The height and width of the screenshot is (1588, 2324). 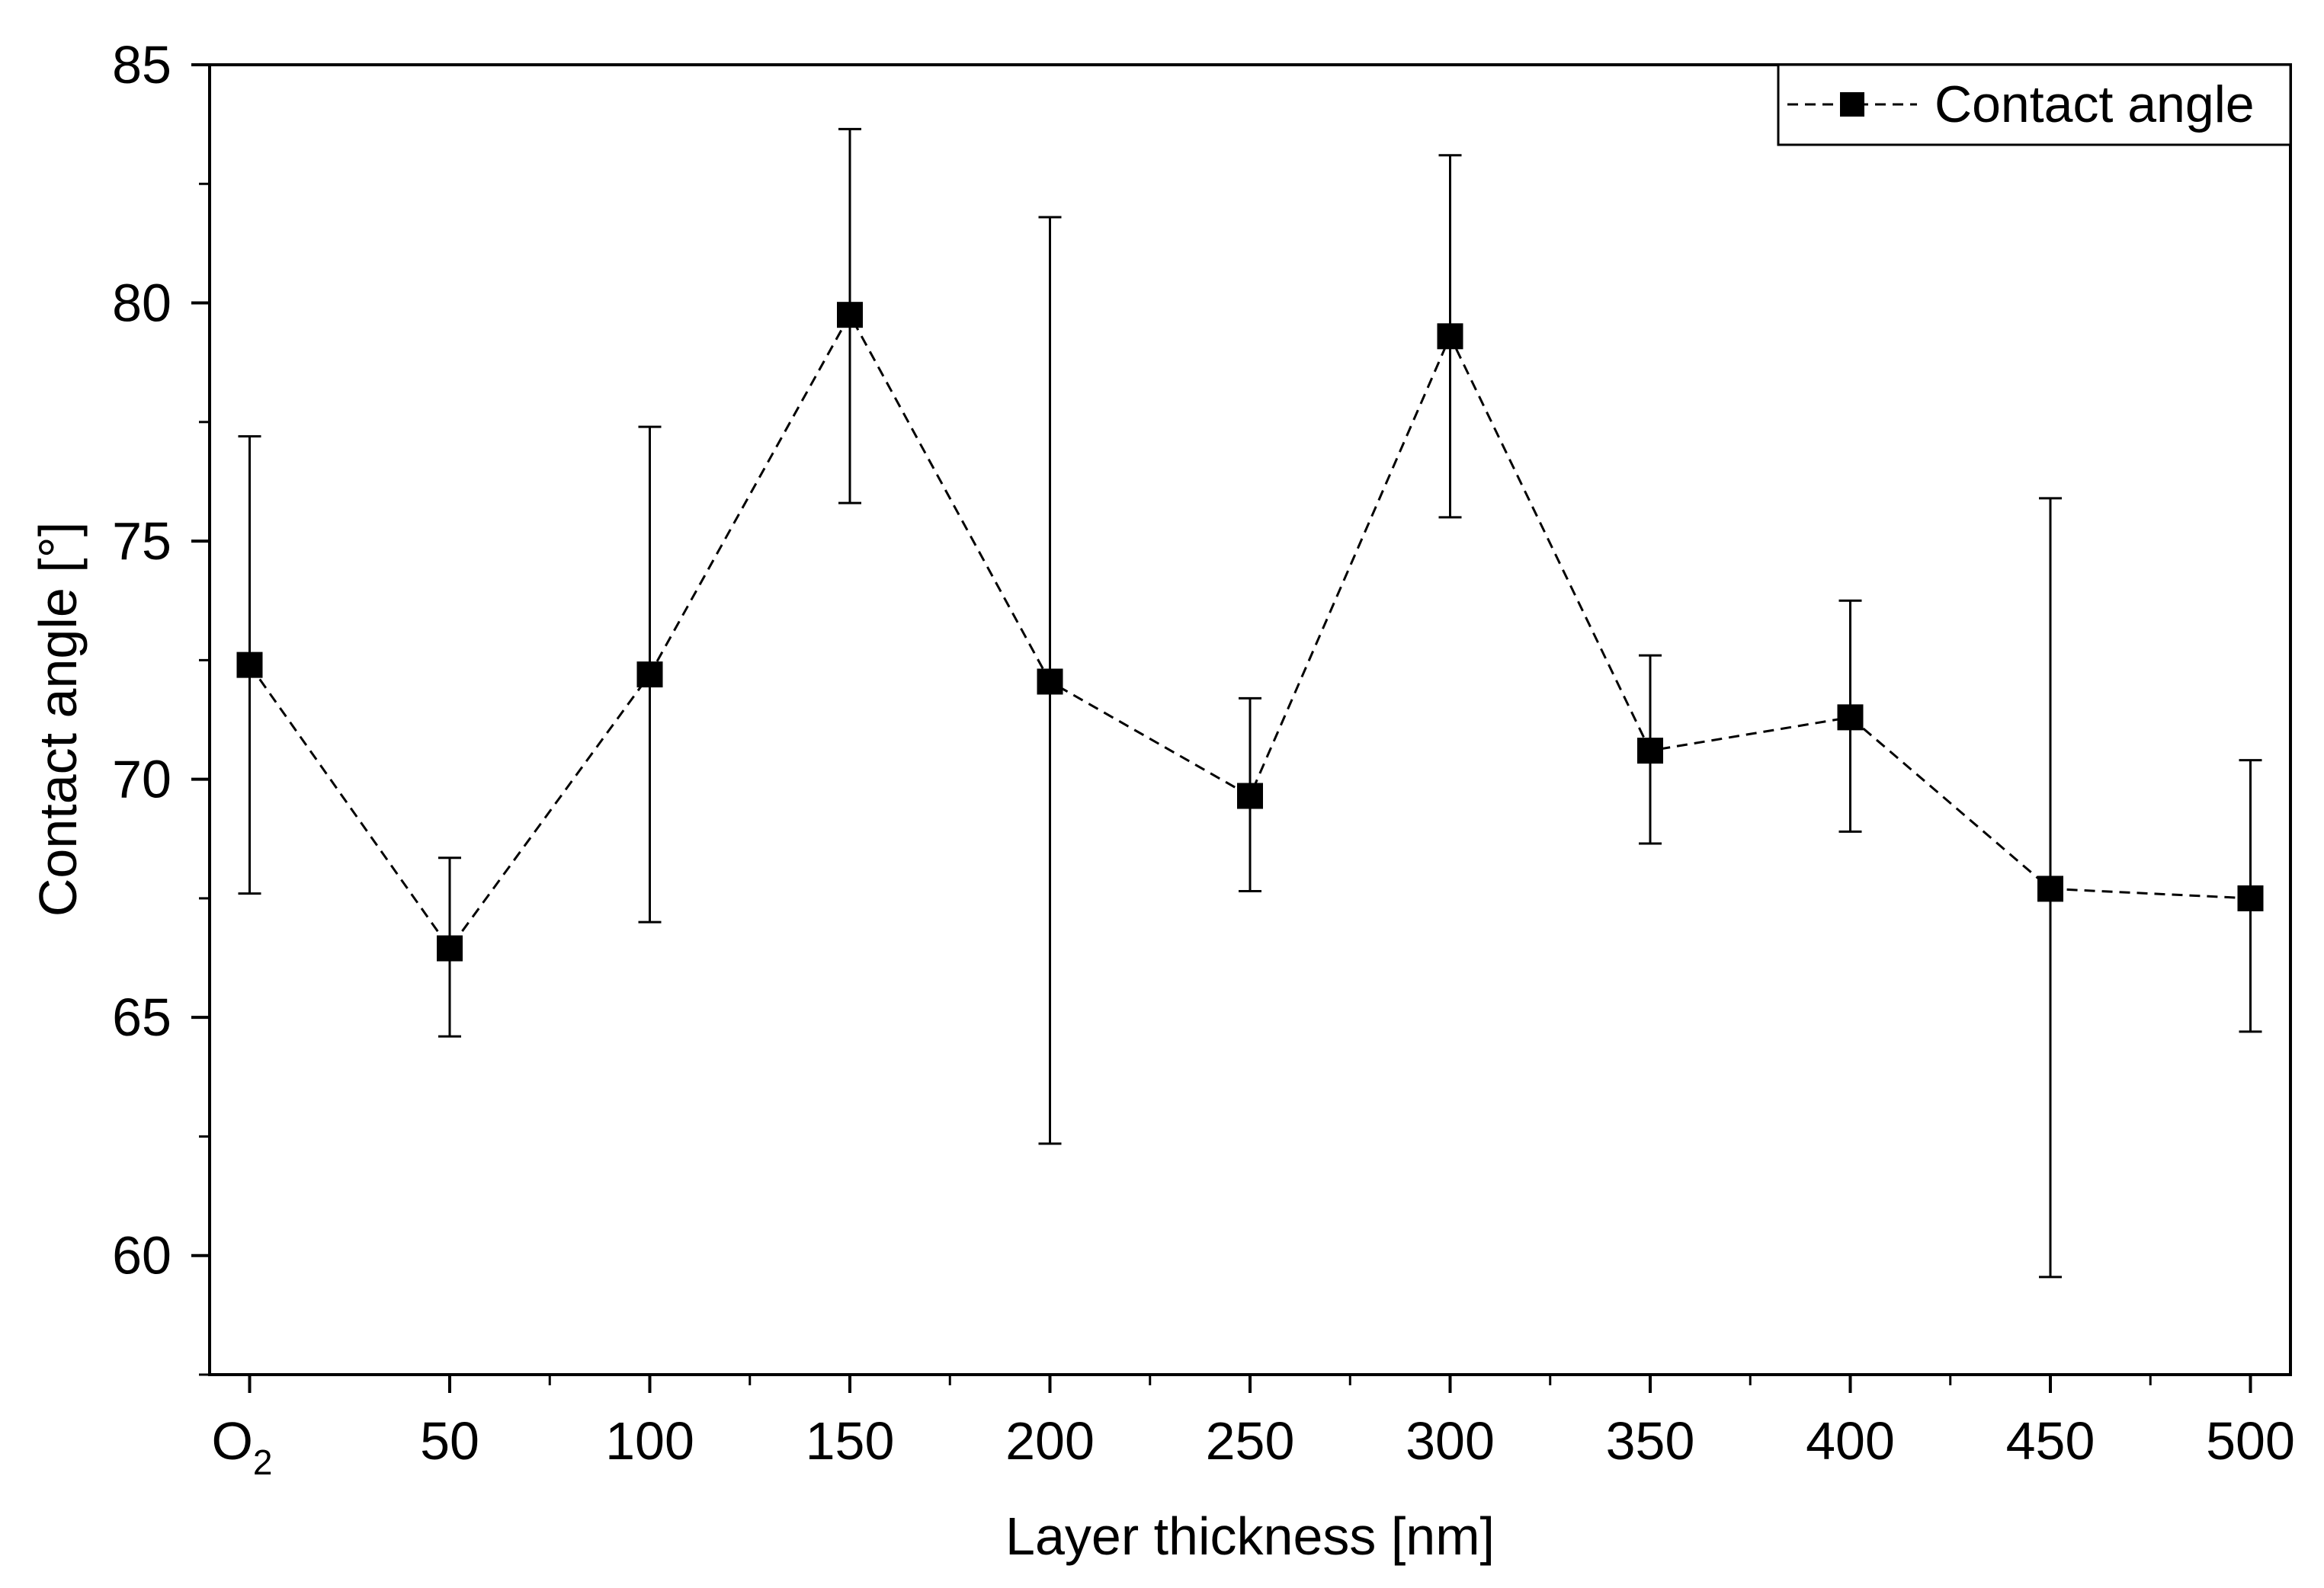 What do you see at coordinates (1650, 1441) in the screenshot?
I see `x-tick-label: 350` at bounding box center [1650, 1441].